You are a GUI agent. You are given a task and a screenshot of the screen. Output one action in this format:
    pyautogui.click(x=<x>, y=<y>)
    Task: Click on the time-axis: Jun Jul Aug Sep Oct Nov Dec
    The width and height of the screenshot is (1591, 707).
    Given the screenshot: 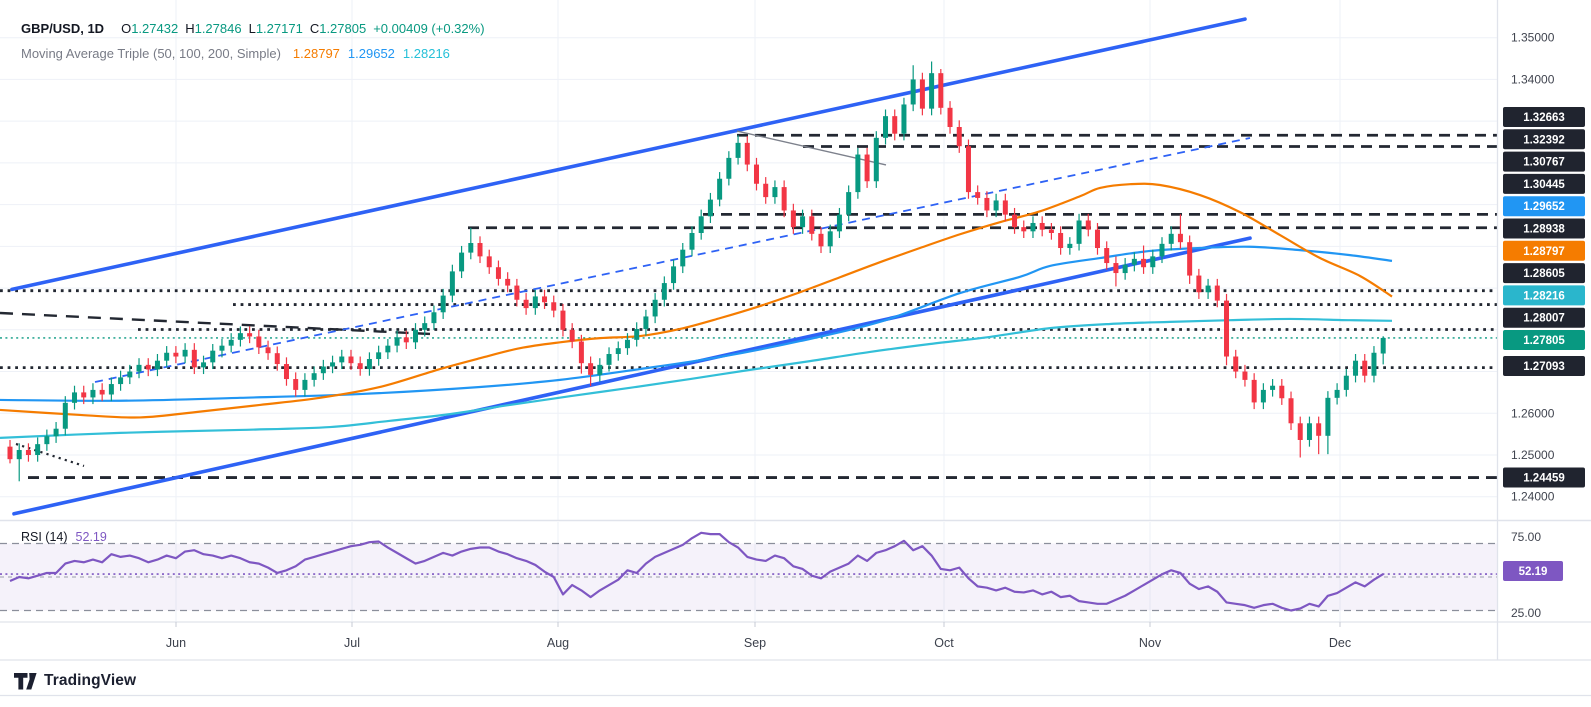 What is the action you would take?
    pyautogui.click(x=758, y=636)
    